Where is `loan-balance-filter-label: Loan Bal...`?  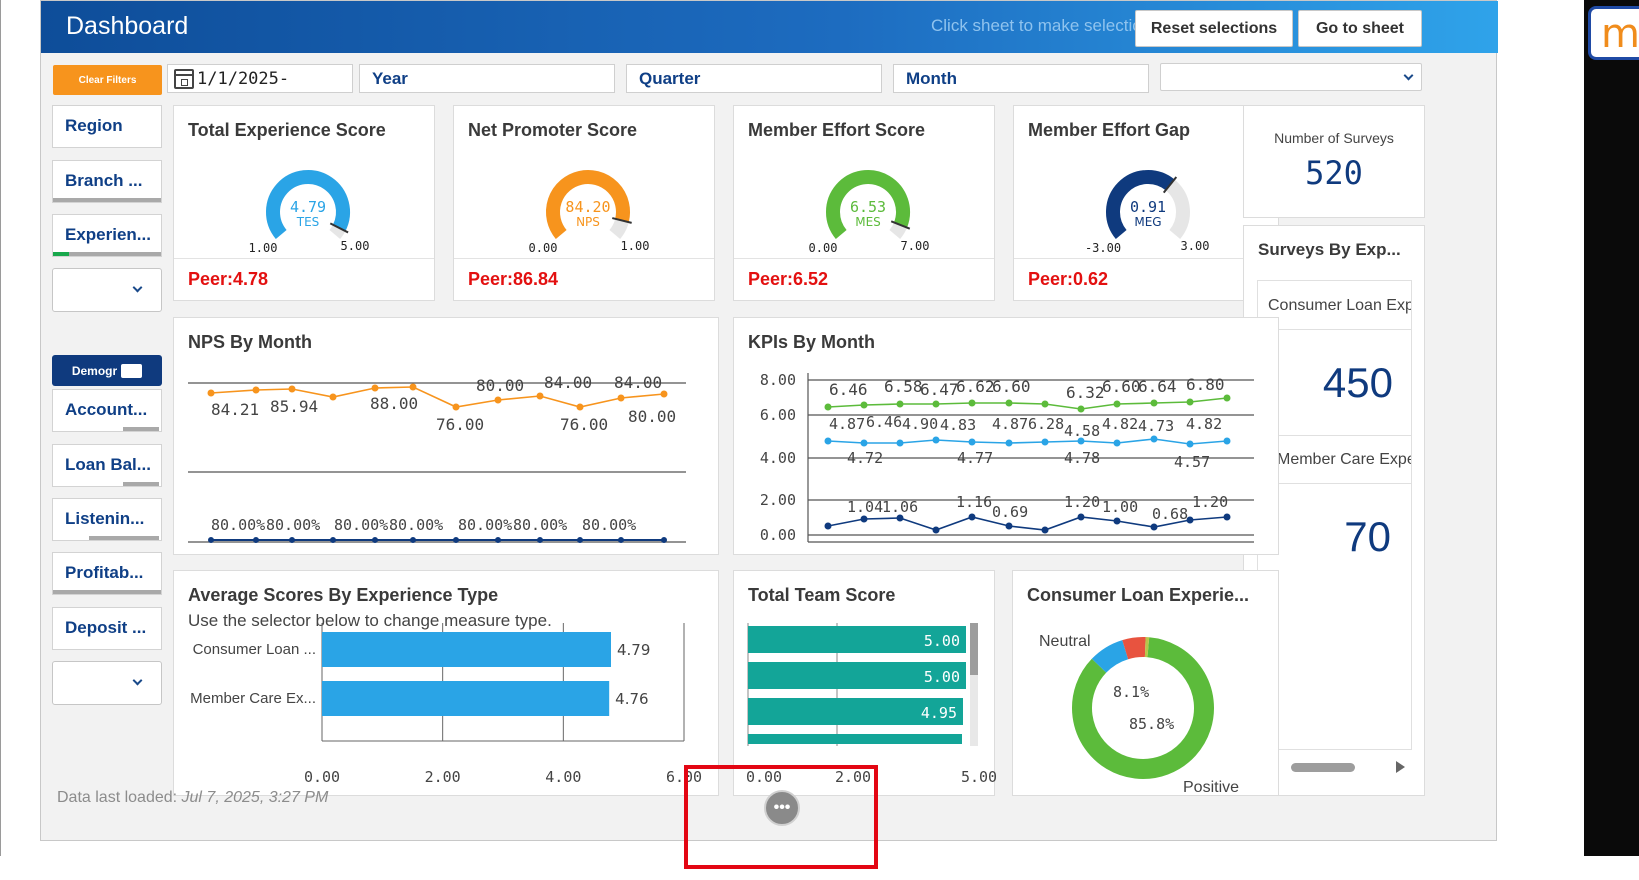
loan-balance-filter-label: Loan Bal... is located at coordinates (108, 464).